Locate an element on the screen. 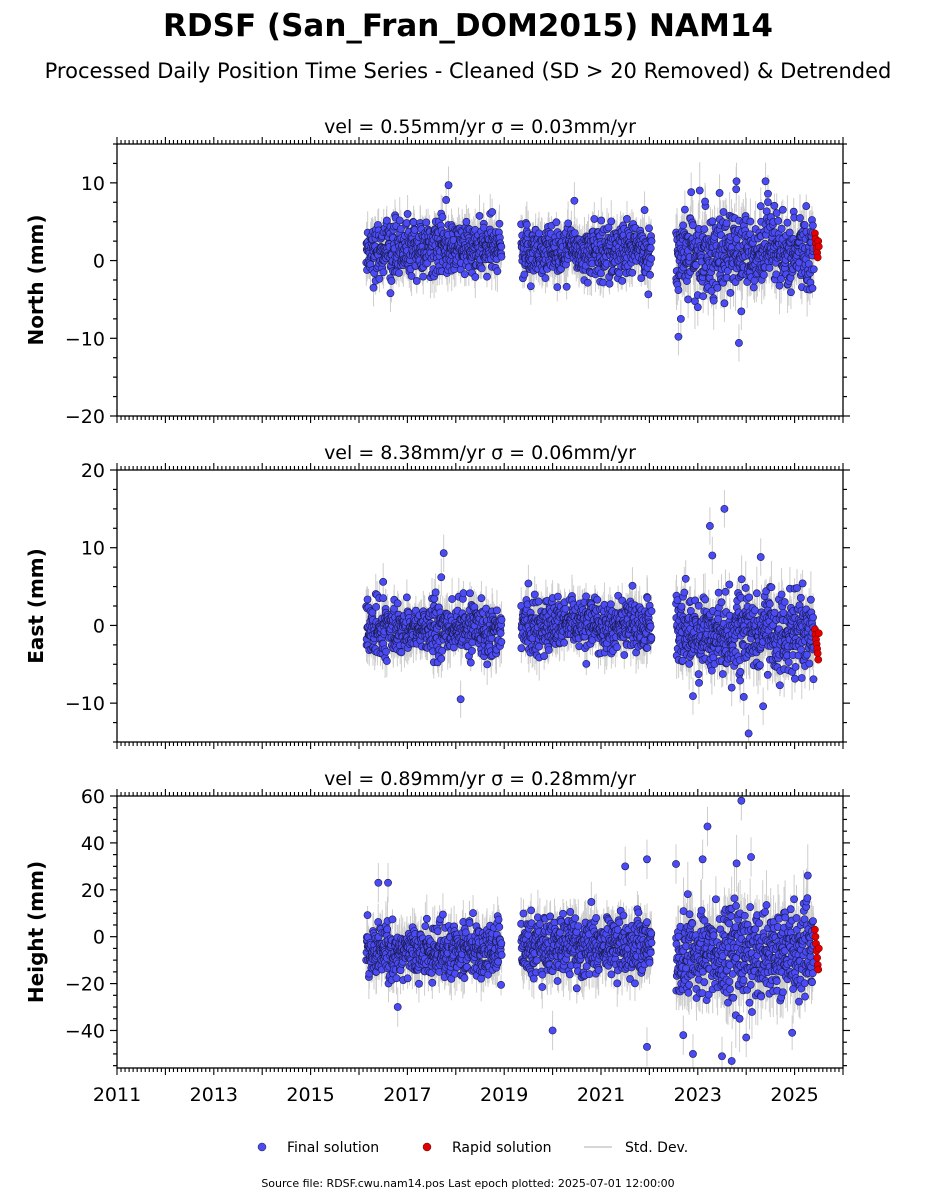  rapid-points-north is located at coordinates (817, 245).